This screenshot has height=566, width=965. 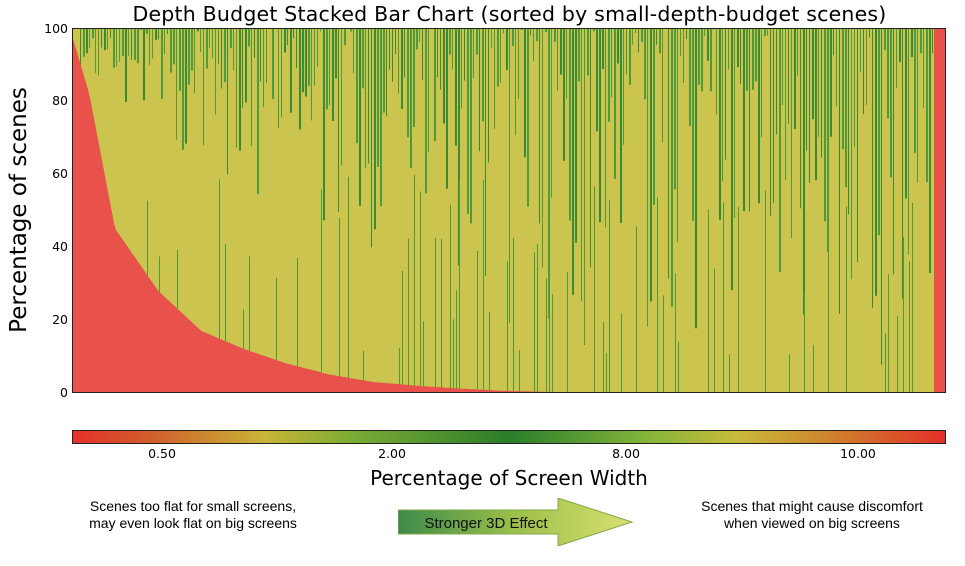 What do you see at coordinates (812, 506) in the screenshot?
I see `right-note-line: Scenes that might cause discomfort` at bounding box center [812, 506].